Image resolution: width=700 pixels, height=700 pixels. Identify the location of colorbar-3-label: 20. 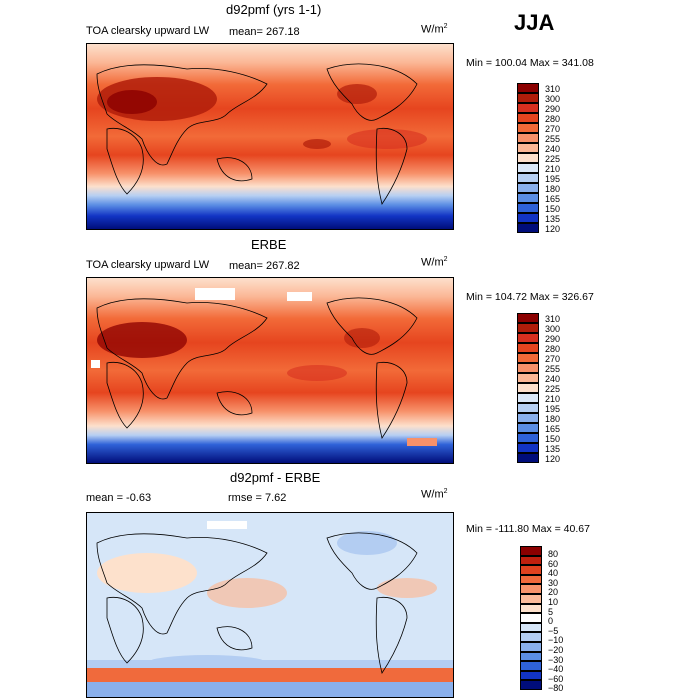
(553, 592).